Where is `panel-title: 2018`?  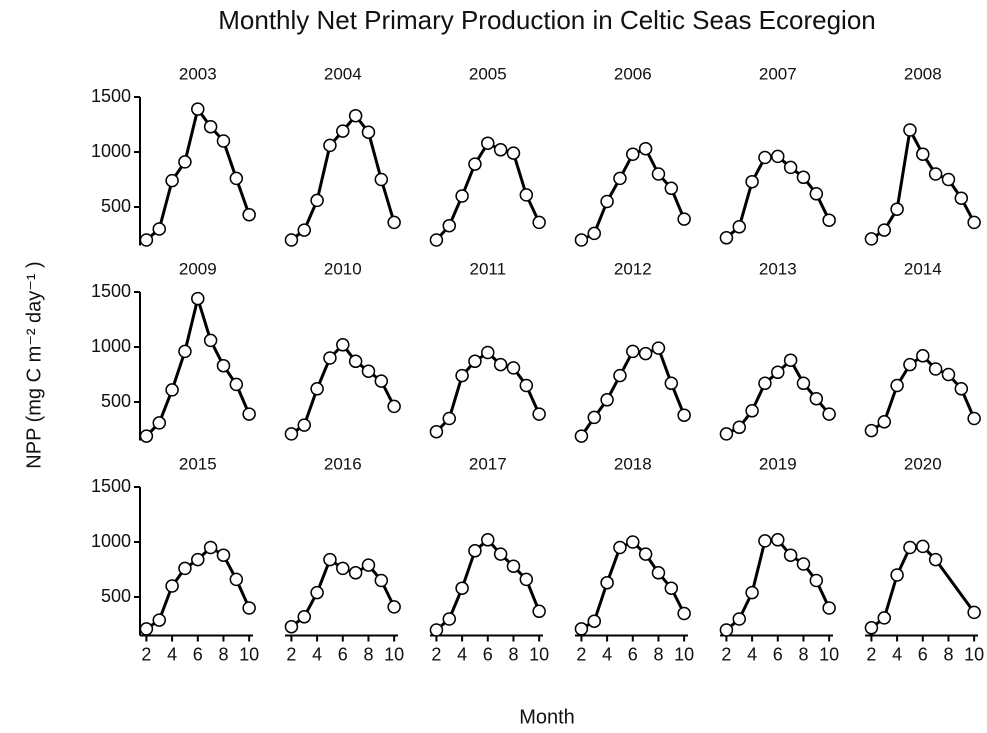
panel-title: 2018 is located at coordinates (633, 463).